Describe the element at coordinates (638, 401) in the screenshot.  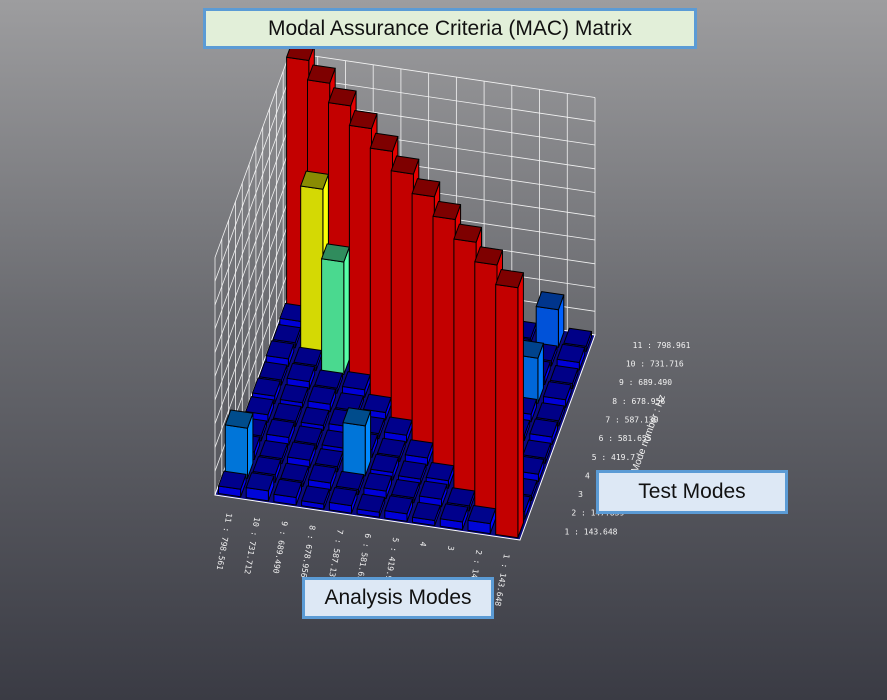
I see `y-tick-label: 8 : 678.956` at that location.